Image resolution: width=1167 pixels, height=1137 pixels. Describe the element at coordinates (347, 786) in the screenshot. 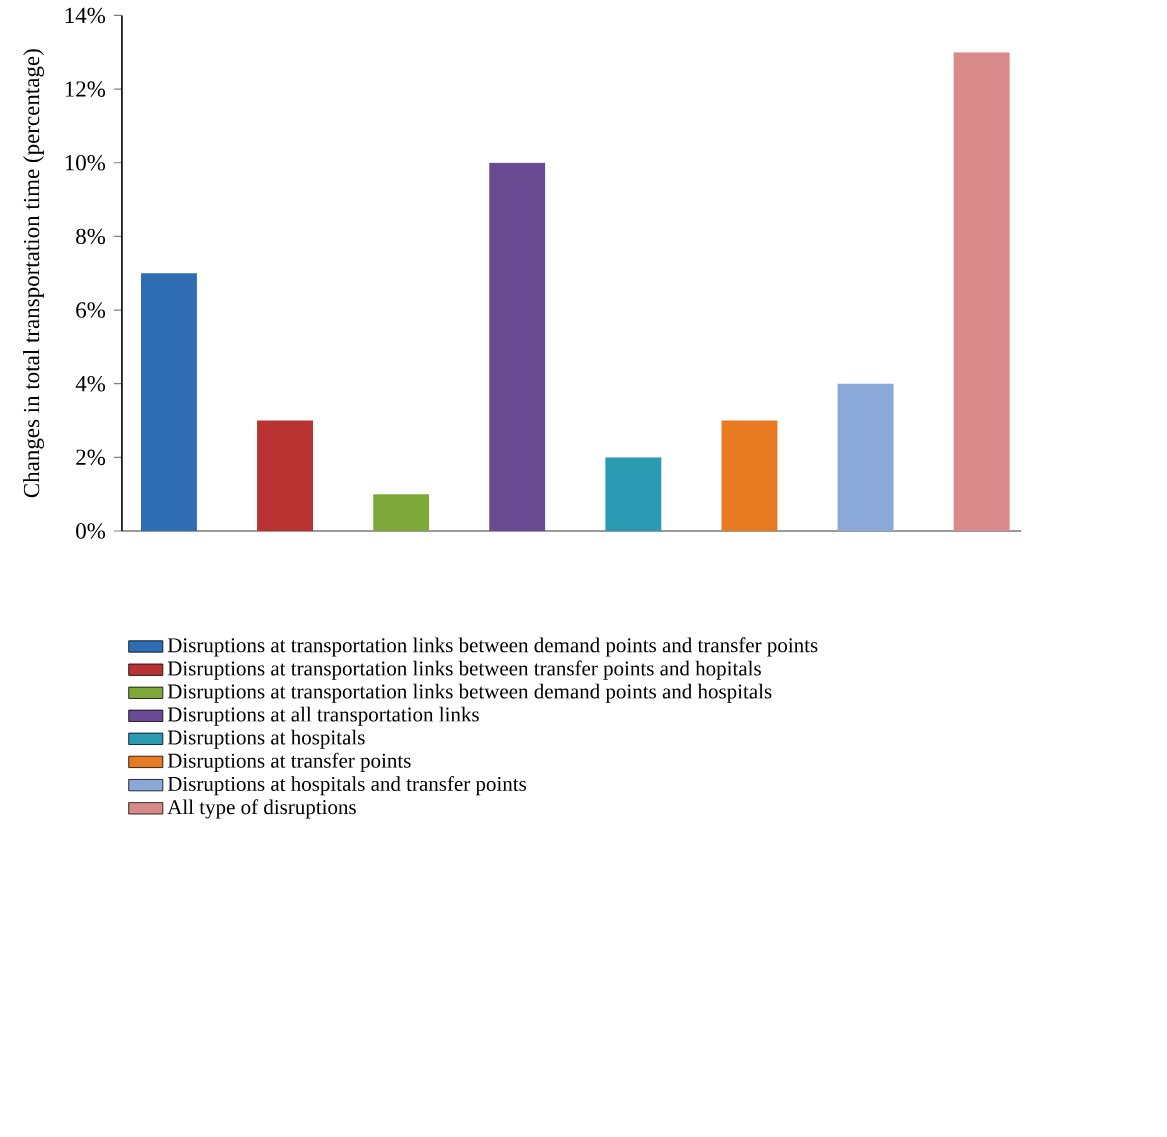

I see `legend-label: Disruptions at hospitals and transfer points` at that location.